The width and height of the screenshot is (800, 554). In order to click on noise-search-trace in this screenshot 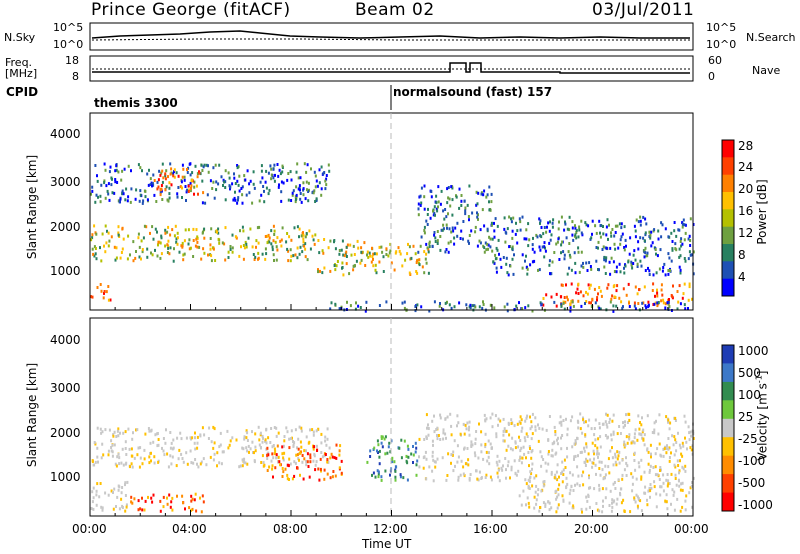, I will do `click(390, 39)`.